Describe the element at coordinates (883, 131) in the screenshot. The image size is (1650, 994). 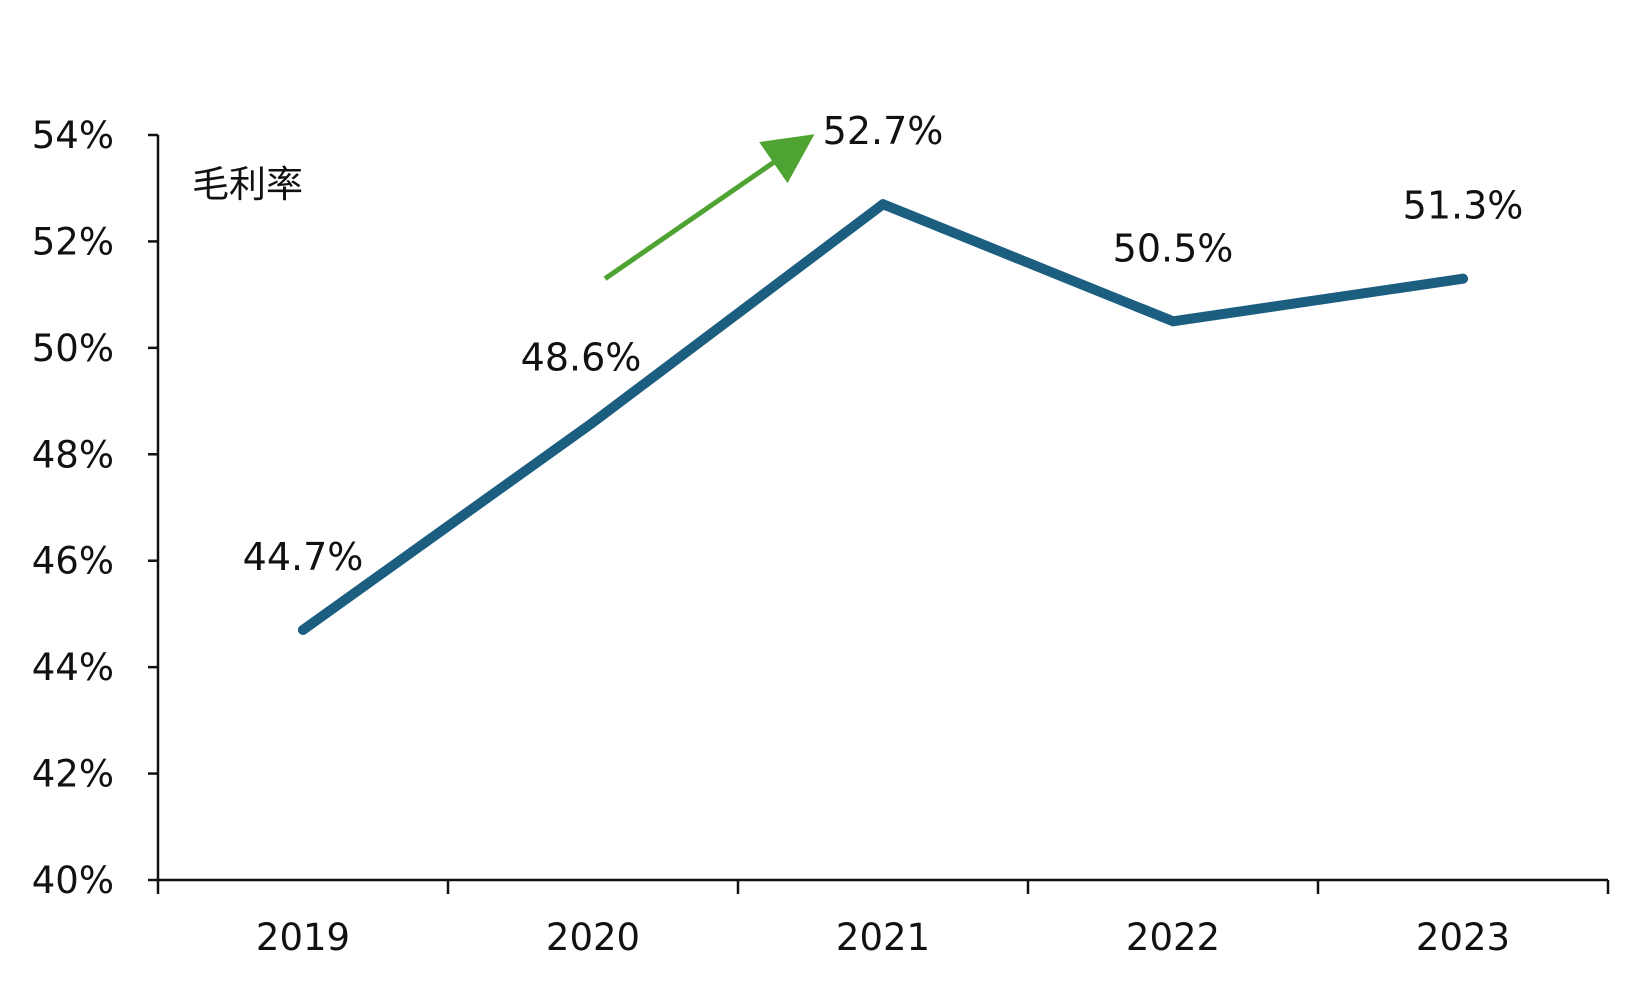
I see `data-label: 52.7%` at that location.